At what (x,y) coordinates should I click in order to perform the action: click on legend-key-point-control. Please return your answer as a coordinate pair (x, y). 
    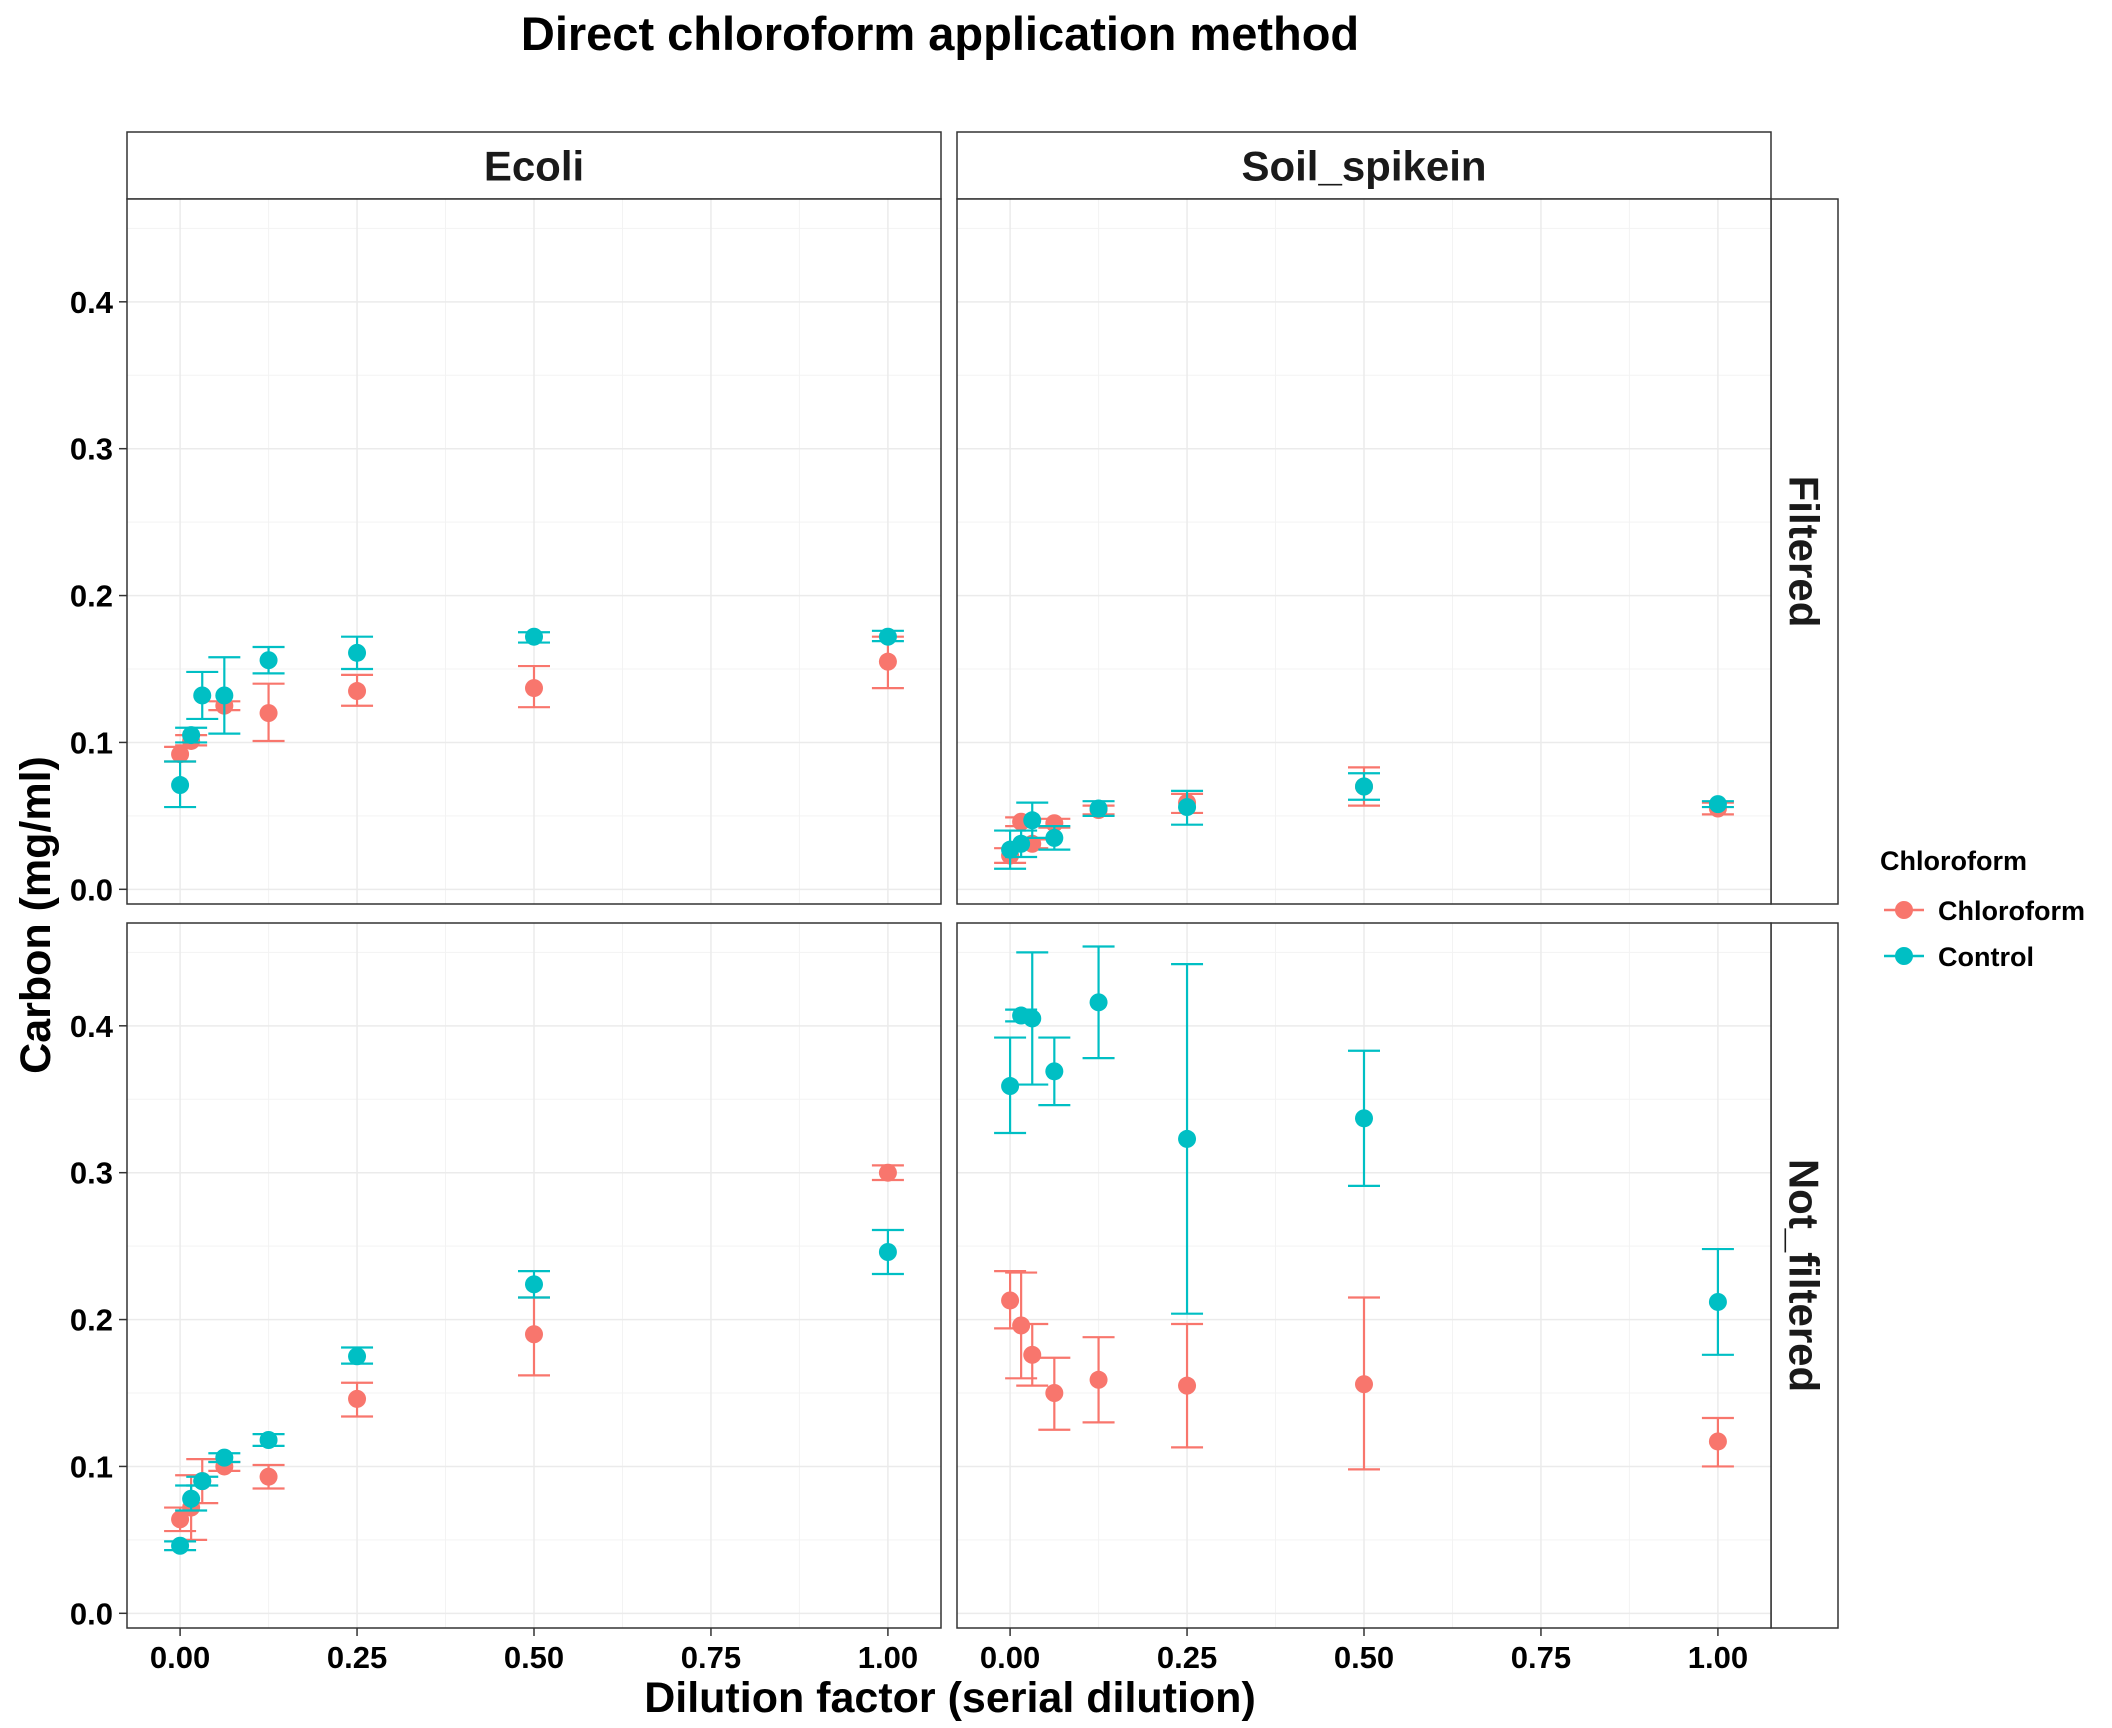
    Looking at the image, I should click on (1904, 956).